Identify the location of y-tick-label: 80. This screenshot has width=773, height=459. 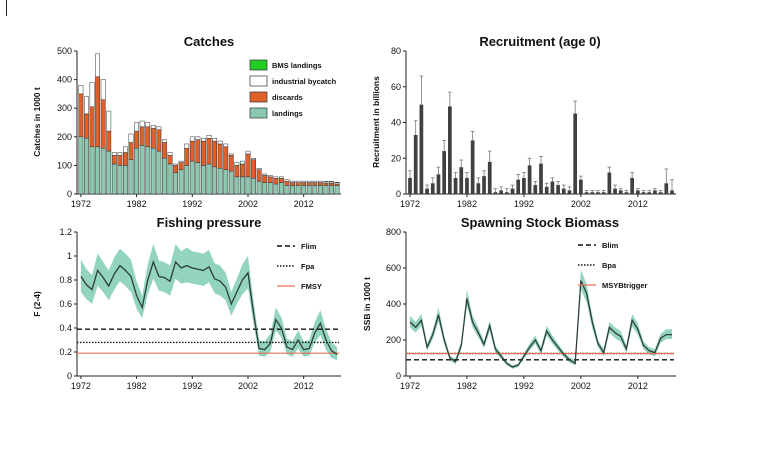
(396, 51).